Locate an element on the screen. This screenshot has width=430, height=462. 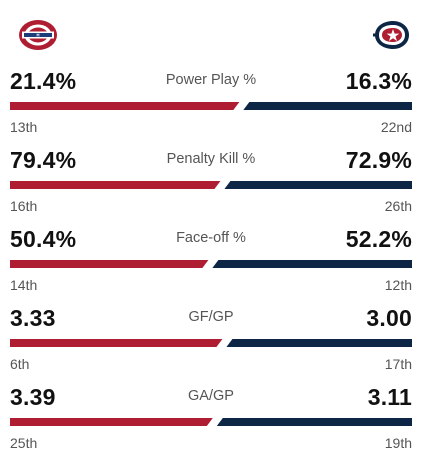
svg-text: H is located at coordinates (37, 35).